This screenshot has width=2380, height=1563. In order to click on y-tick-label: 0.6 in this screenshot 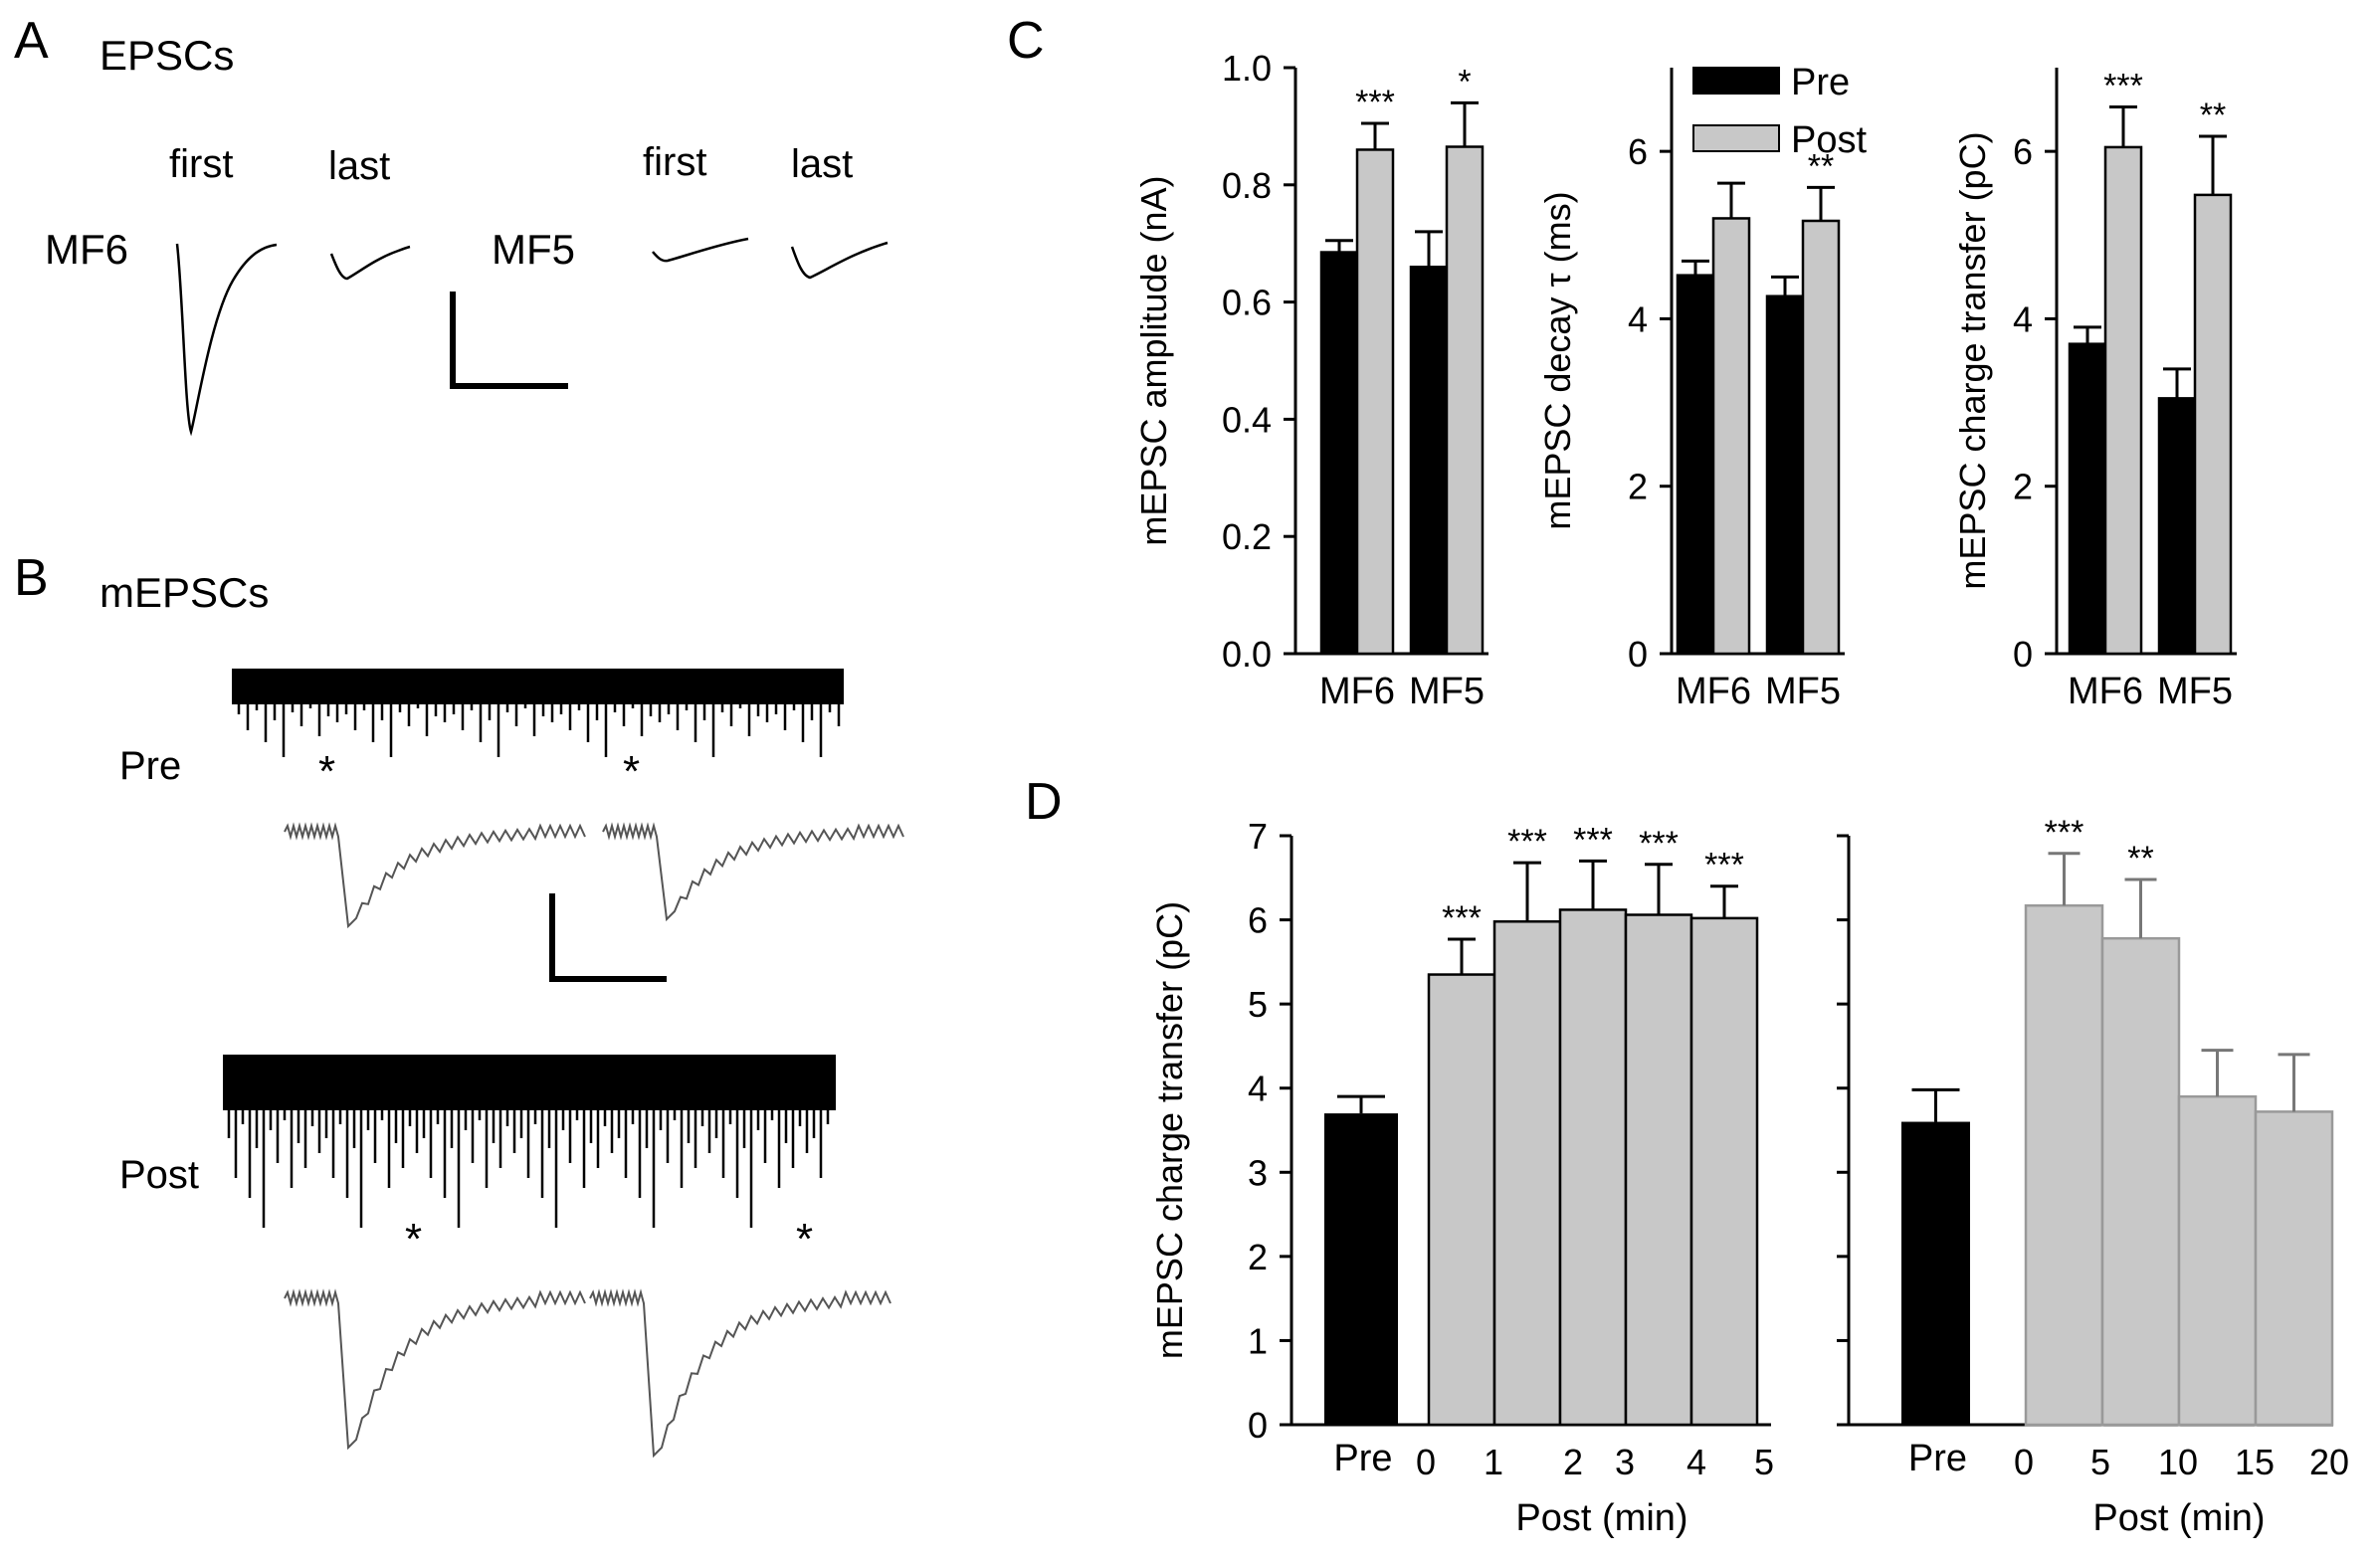, I will do `click(1247, 303)`.